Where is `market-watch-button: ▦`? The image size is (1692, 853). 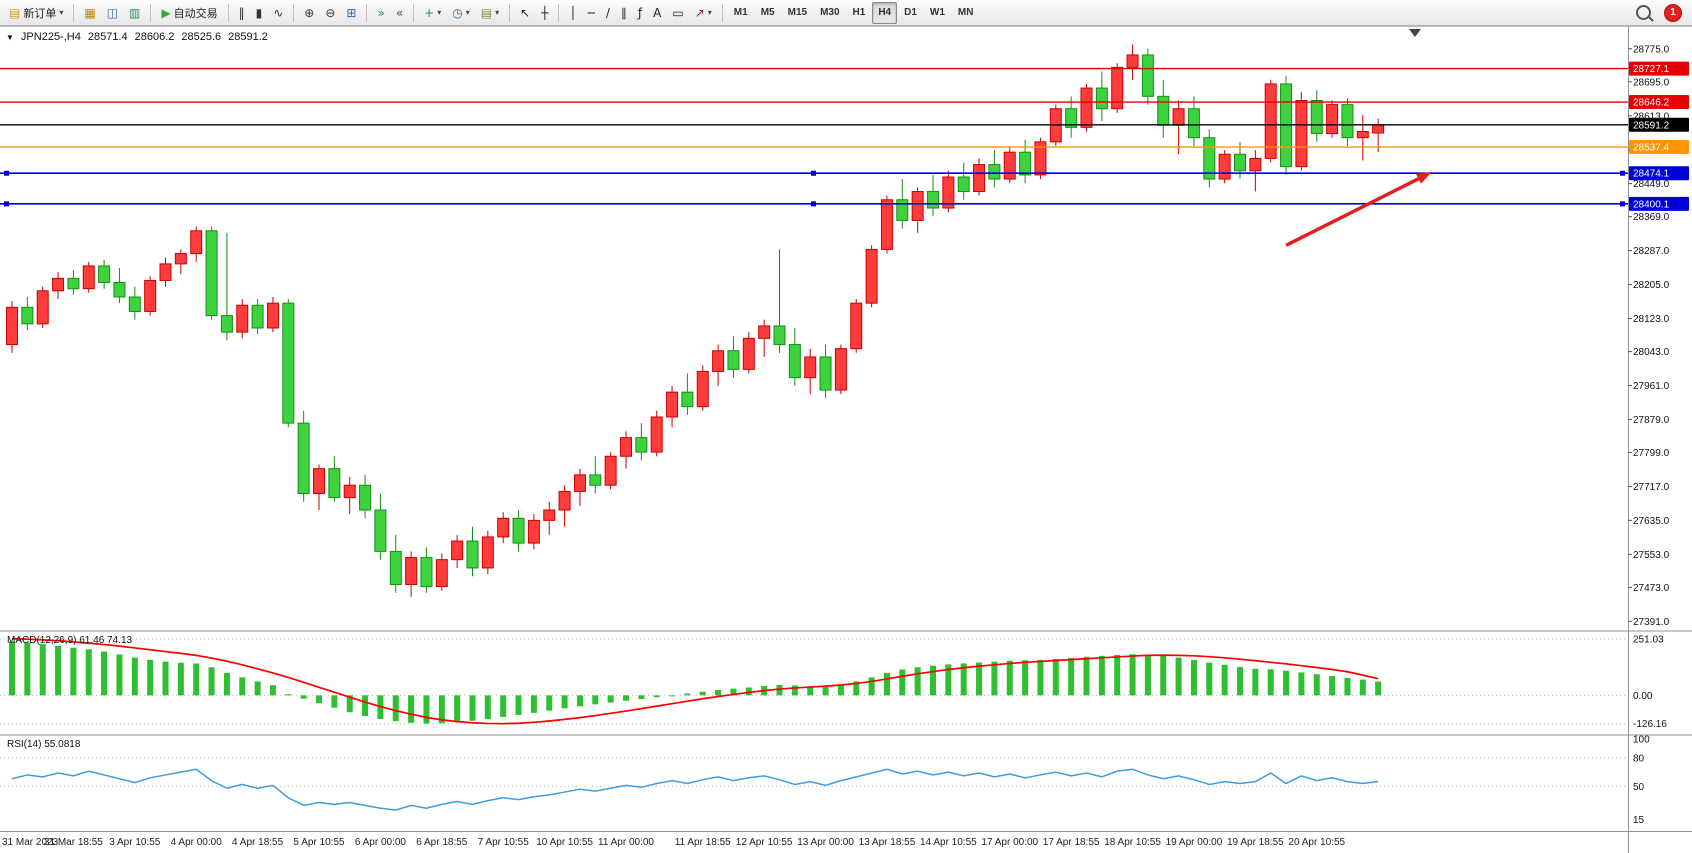
market-watch-button: ▦ is located at coordinates (89, 13).